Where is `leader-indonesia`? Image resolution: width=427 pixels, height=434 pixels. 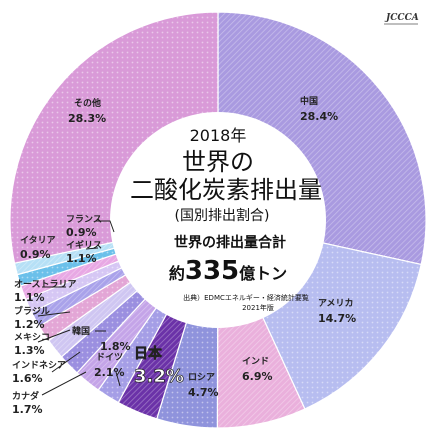 leader-indonesia is located at coordinates (66, 362).